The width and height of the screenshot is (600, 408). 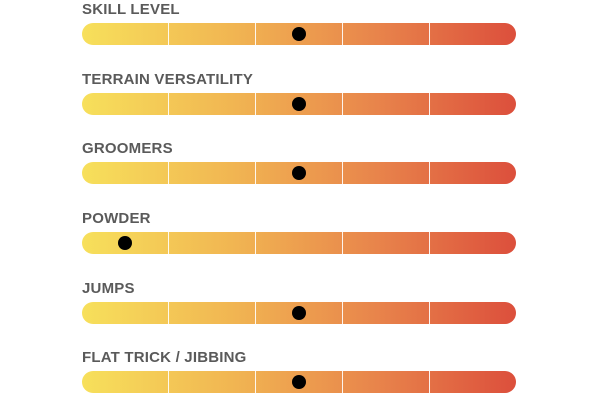 I want to click on rating-skill-level: SKILL LEVEL, so click(x=299, y=30).